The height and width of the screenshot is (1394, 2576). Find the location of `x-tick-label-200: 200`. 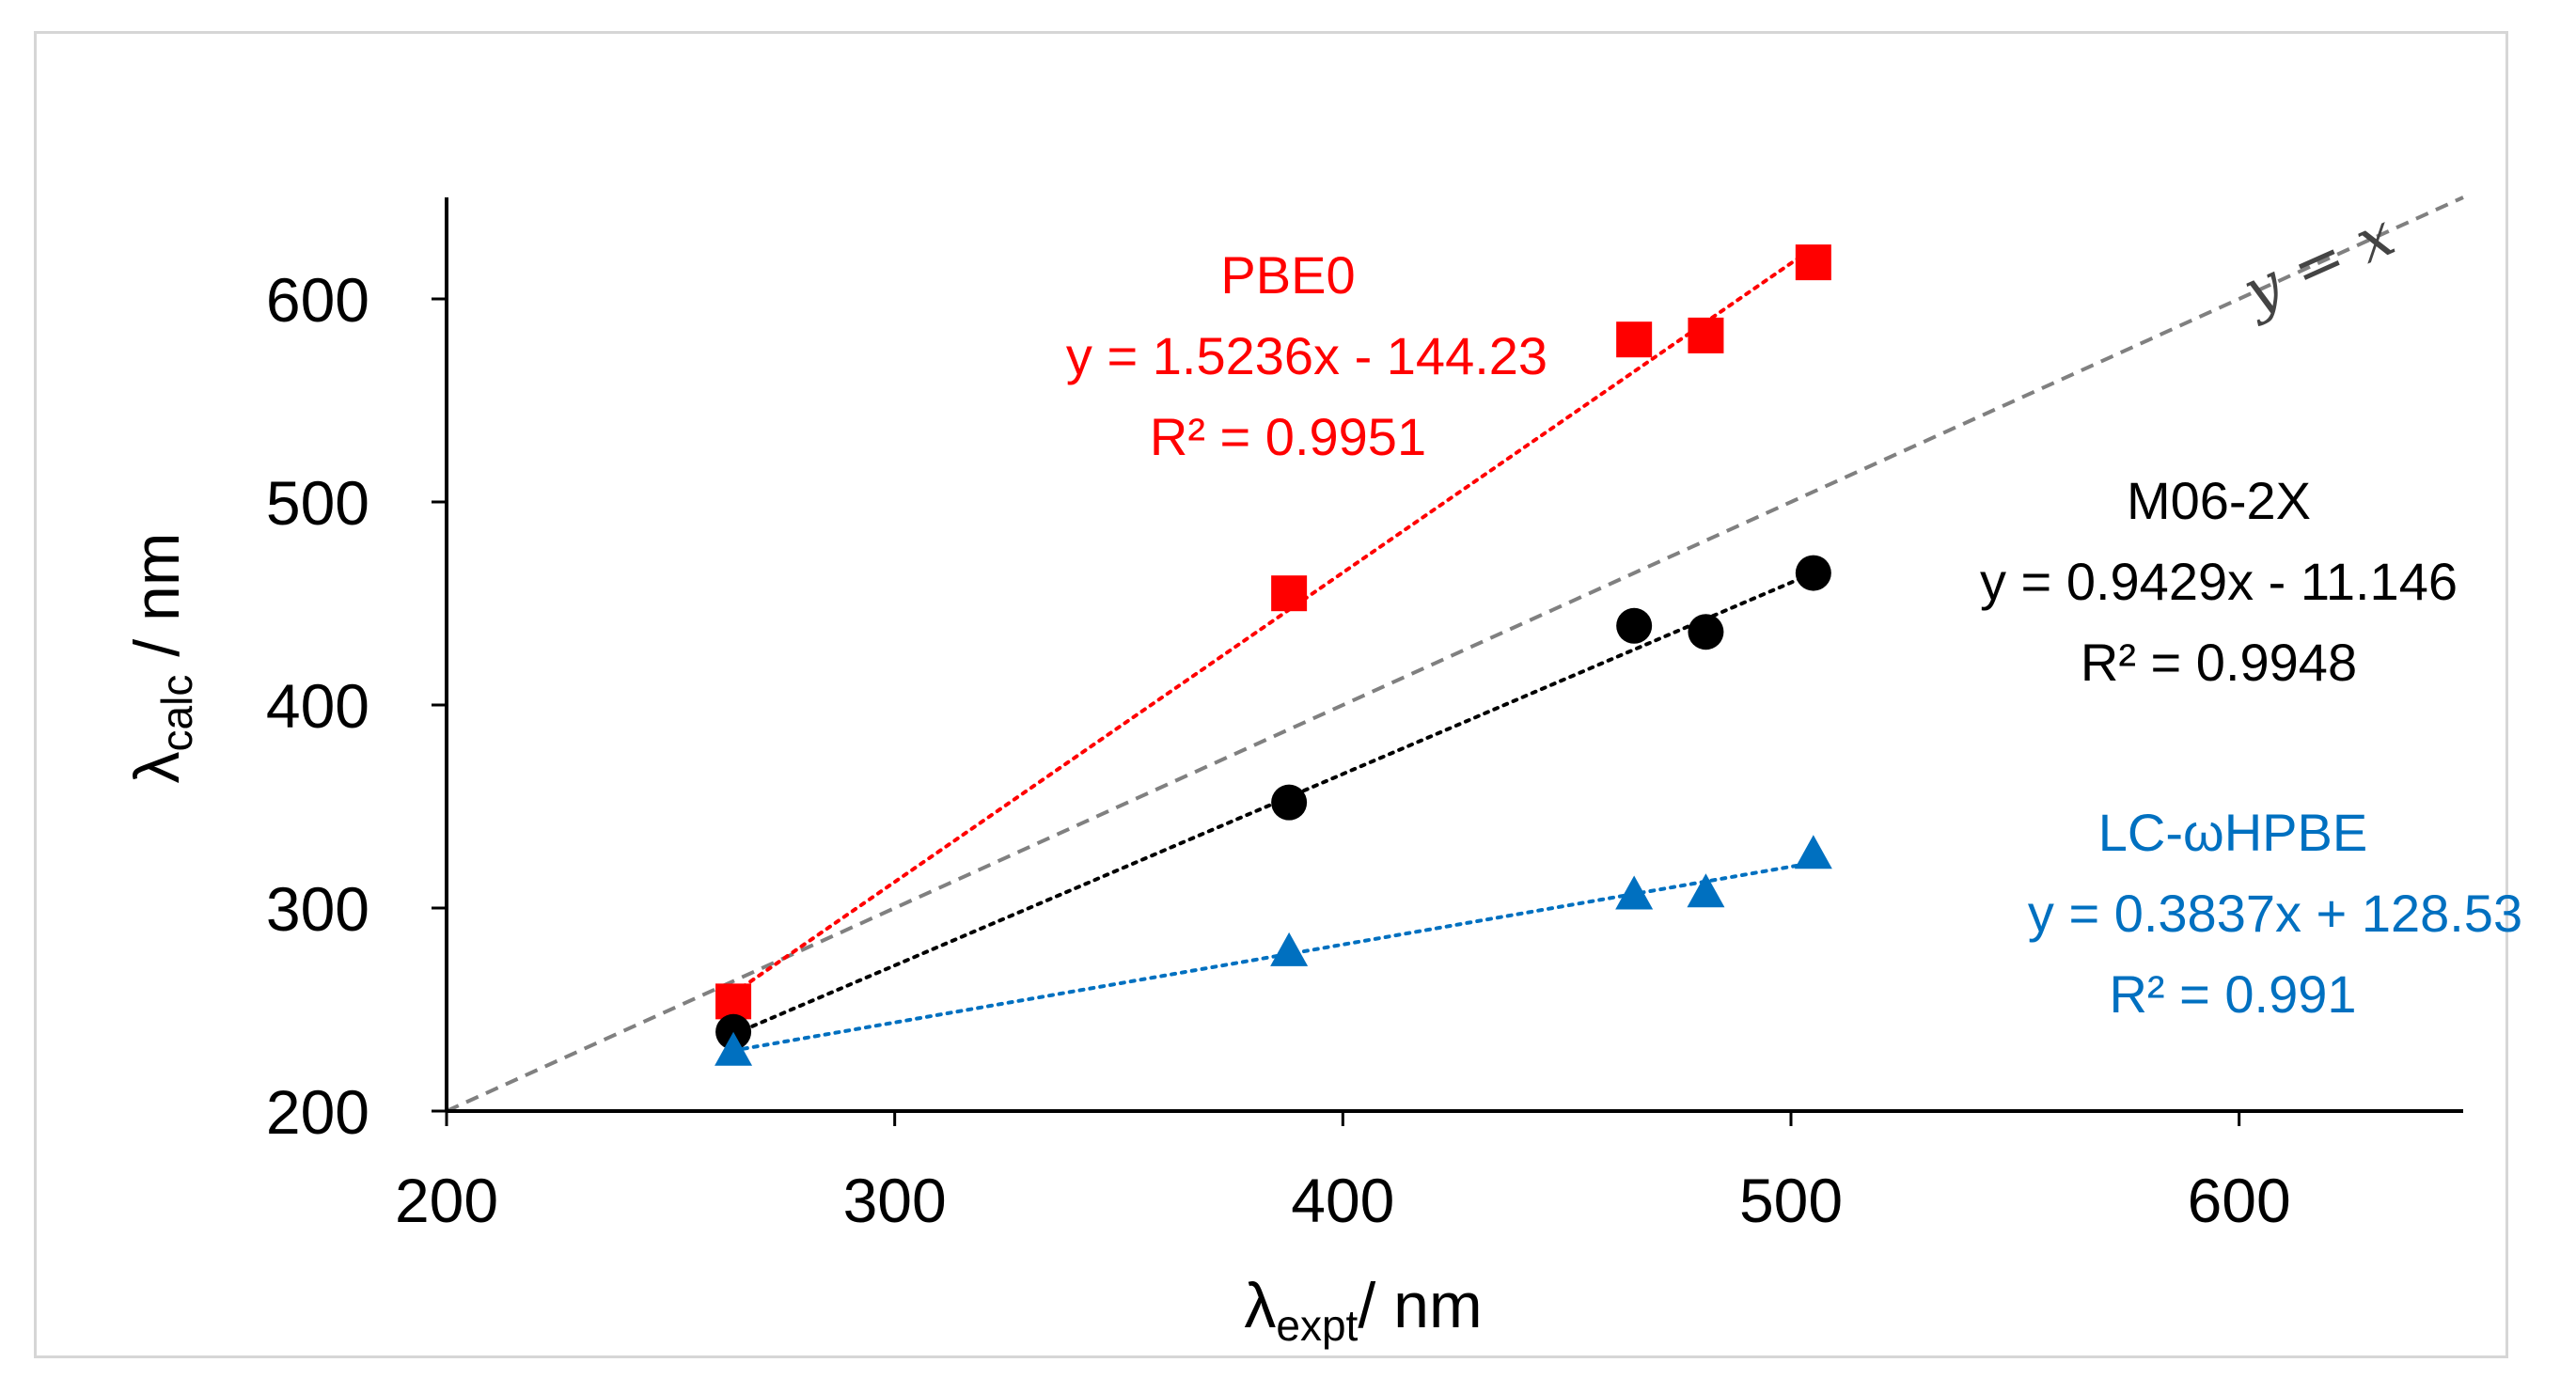

x-tick-label-200: 200 is located at coordinates (447, 1200).